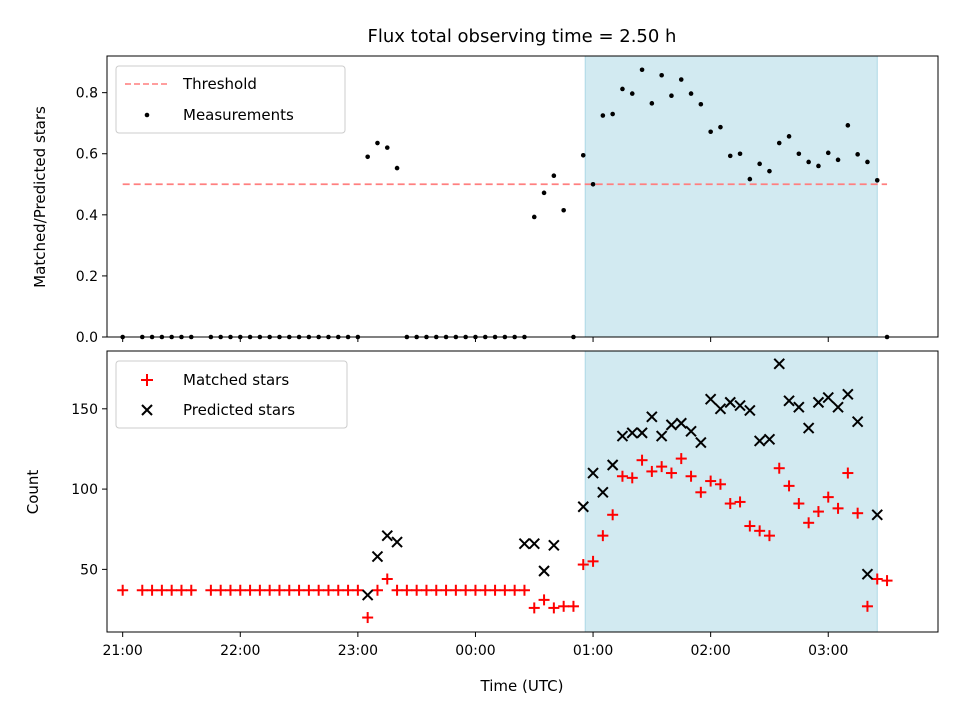 Image resolution: width=960 pixels, height=720 pixels. What do you see at coordinates (475, 339) in the screenshot?
I see `top-x-ticks` at bounding box center [475, 339].